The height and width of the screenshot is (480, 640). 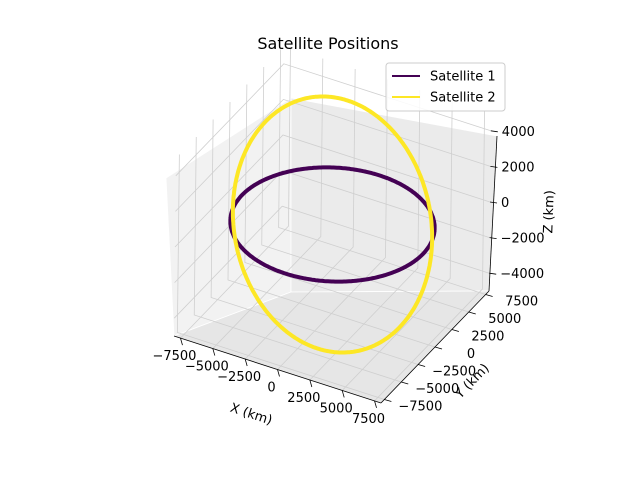 I want to click on z-tick-label: −2000, so click(x=523, y=239).